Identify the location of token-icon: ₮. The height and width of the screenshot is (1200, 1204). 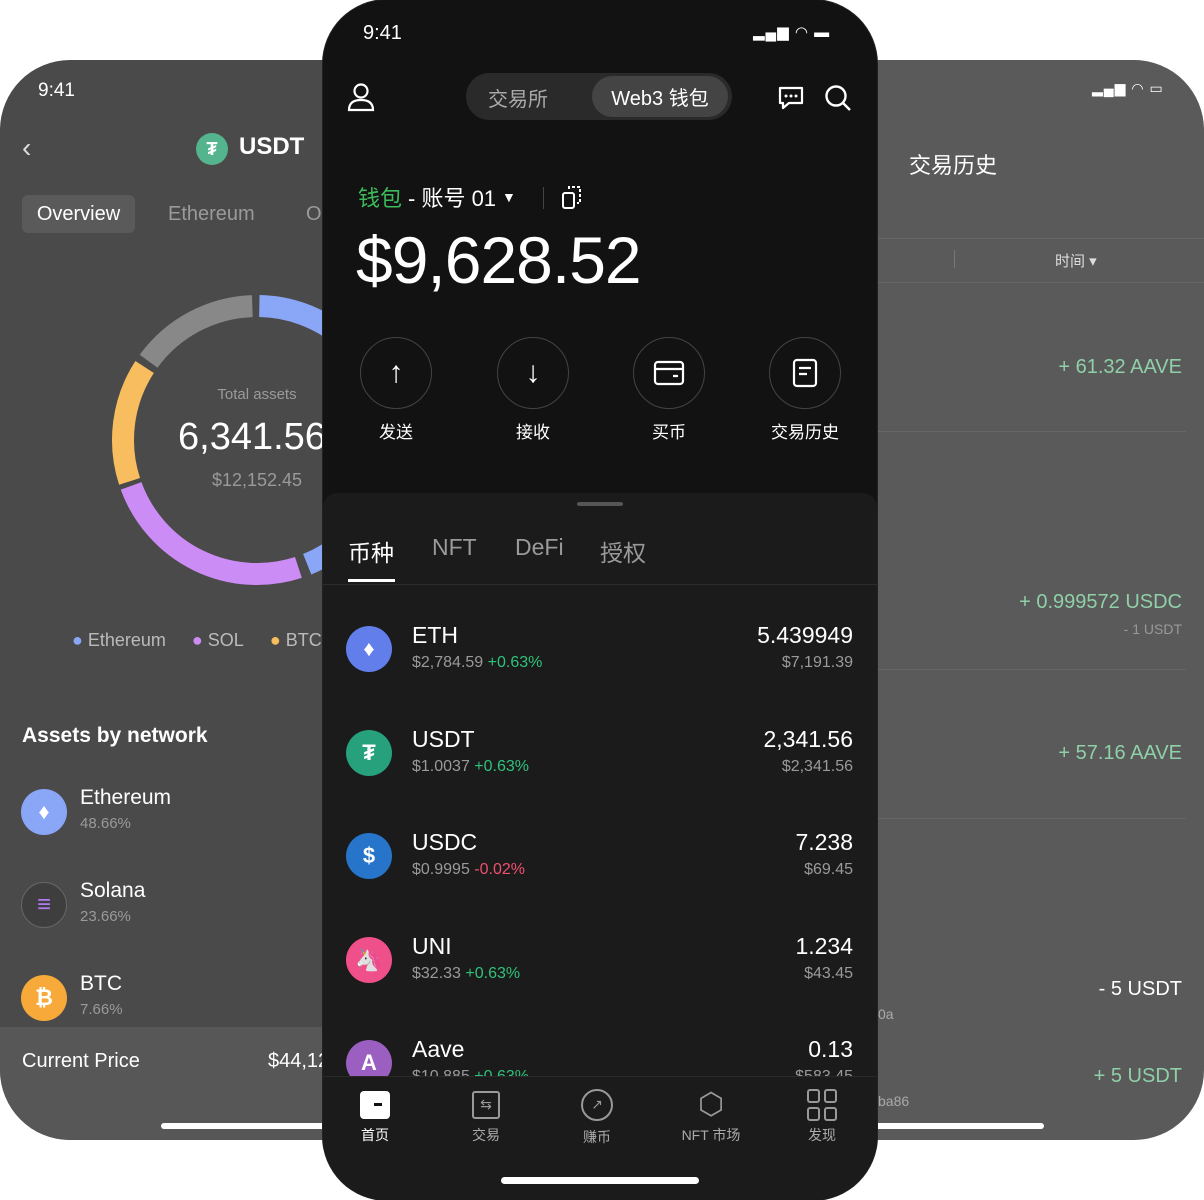
(369, 752).